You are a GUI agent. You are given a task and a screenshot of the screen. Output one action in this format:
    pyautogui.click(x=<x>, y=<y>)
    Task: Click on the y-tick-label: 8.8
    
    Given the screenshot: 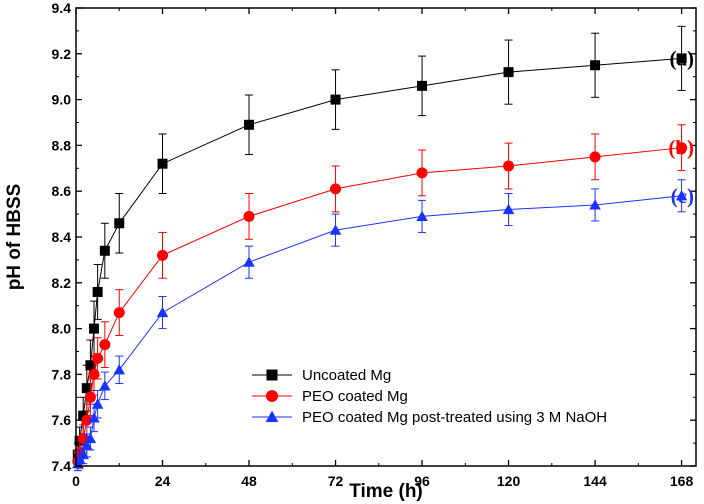 What is the action you would take?
    pyautogui.click(x=62, y=145)
    